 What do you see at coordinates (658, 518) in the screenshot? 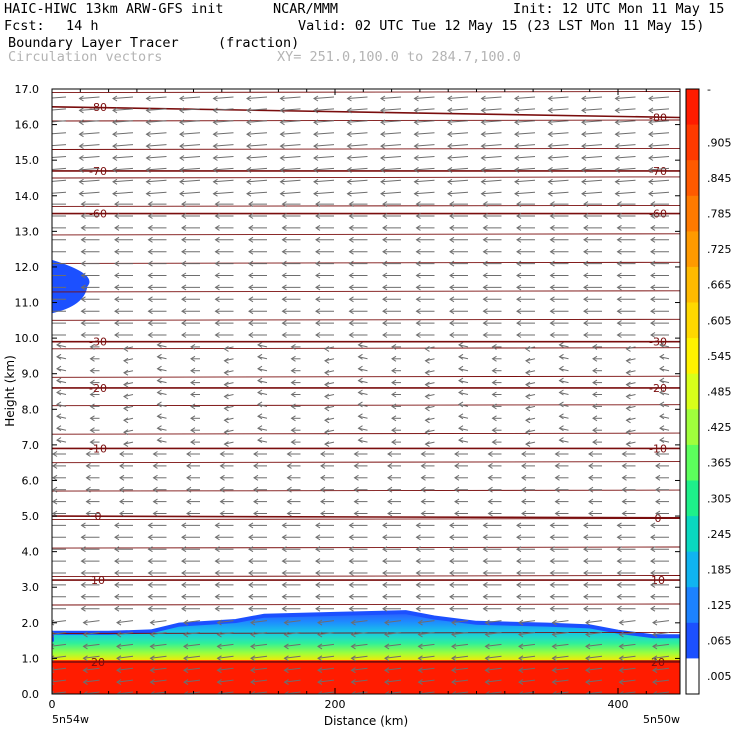
I see `temperature-contour-label: 0` at bounding box center [658, 518].